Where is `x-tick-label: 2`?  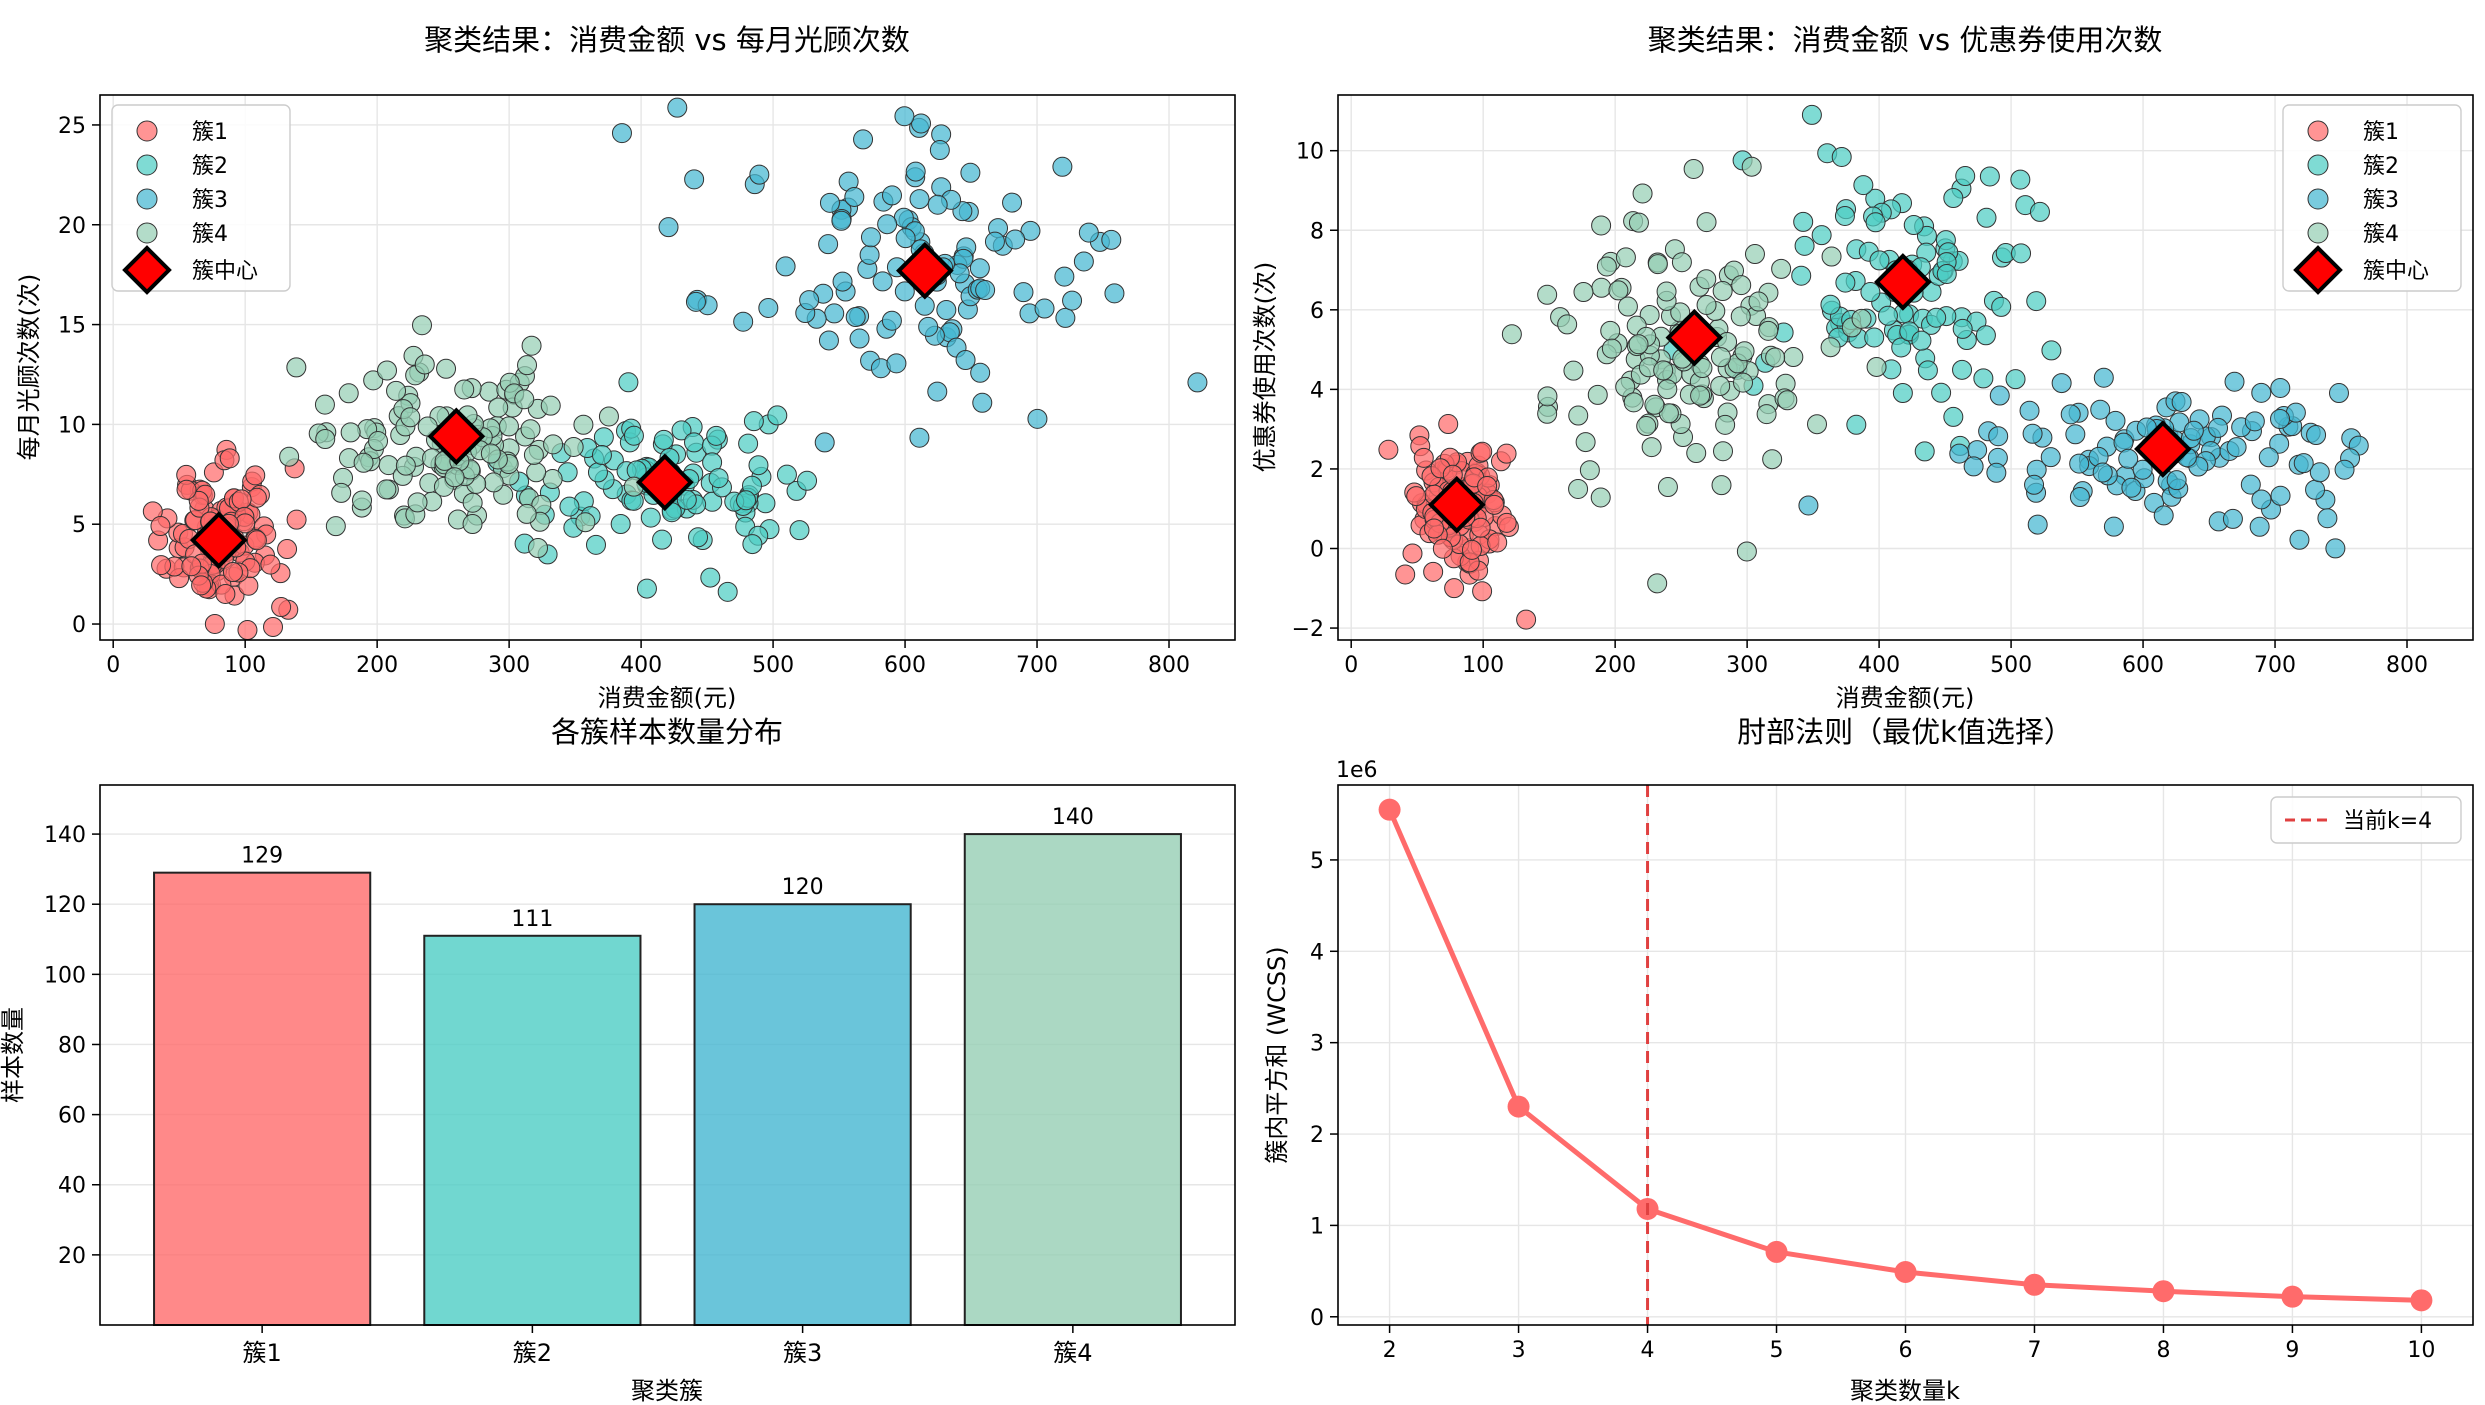
x-tick-label: 2 is located at coordinates (1390, 1350).